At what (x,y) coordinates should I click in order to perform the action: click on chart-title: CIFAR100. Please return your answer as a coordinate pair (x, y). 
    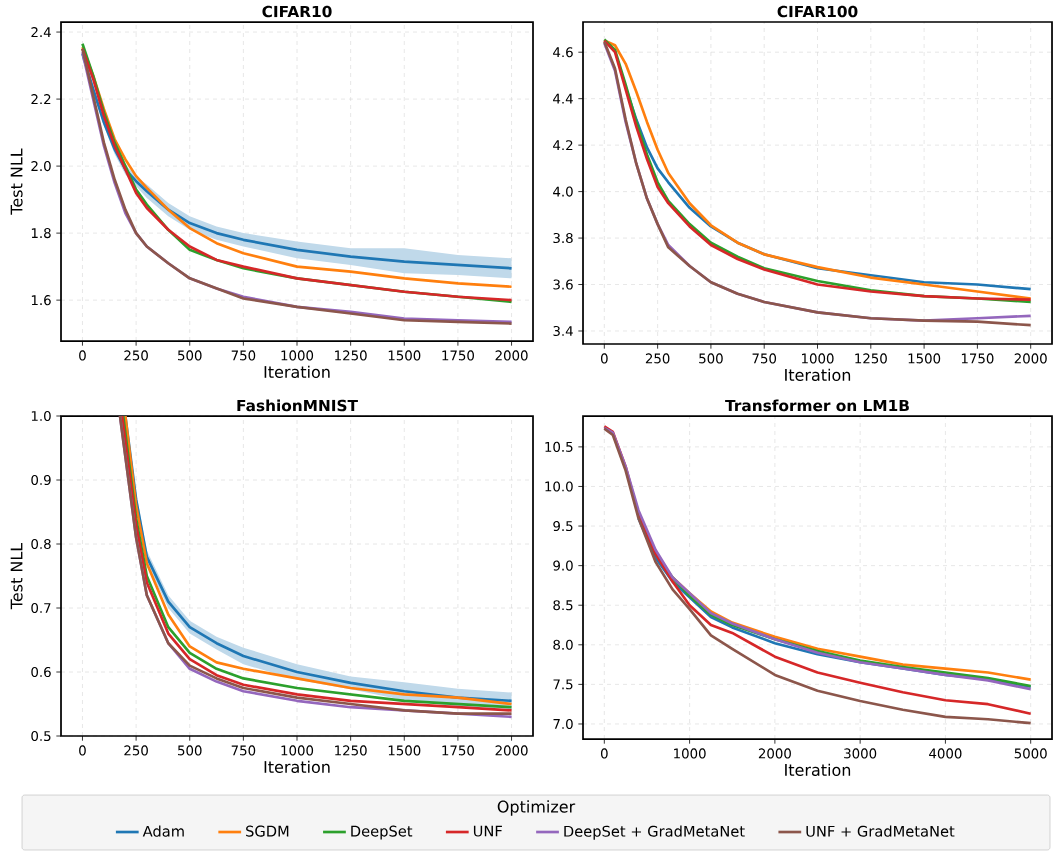
    Looking at the image, I should click on (817, 11).